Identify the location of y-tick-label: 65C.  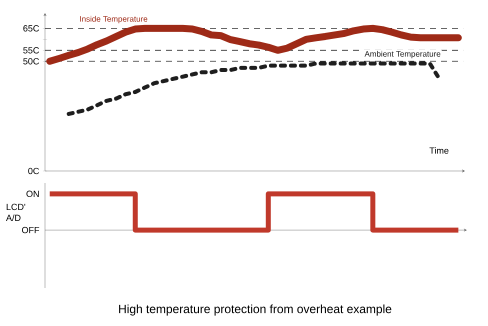
(31, 28).